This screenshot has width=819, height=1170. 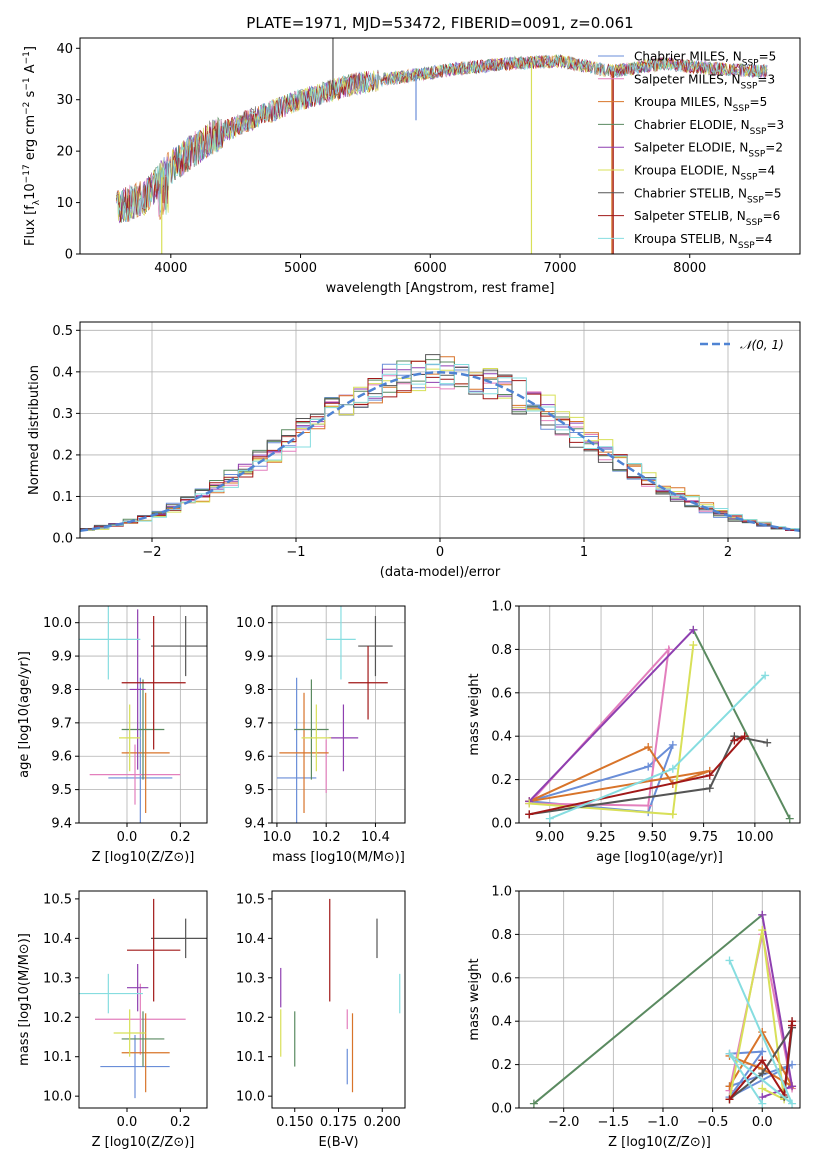 What do you see at coordinates (442, 139) in the screenshot?
I see `spectrum-line-salpeter-stelib` at bounding box center [442, 139].